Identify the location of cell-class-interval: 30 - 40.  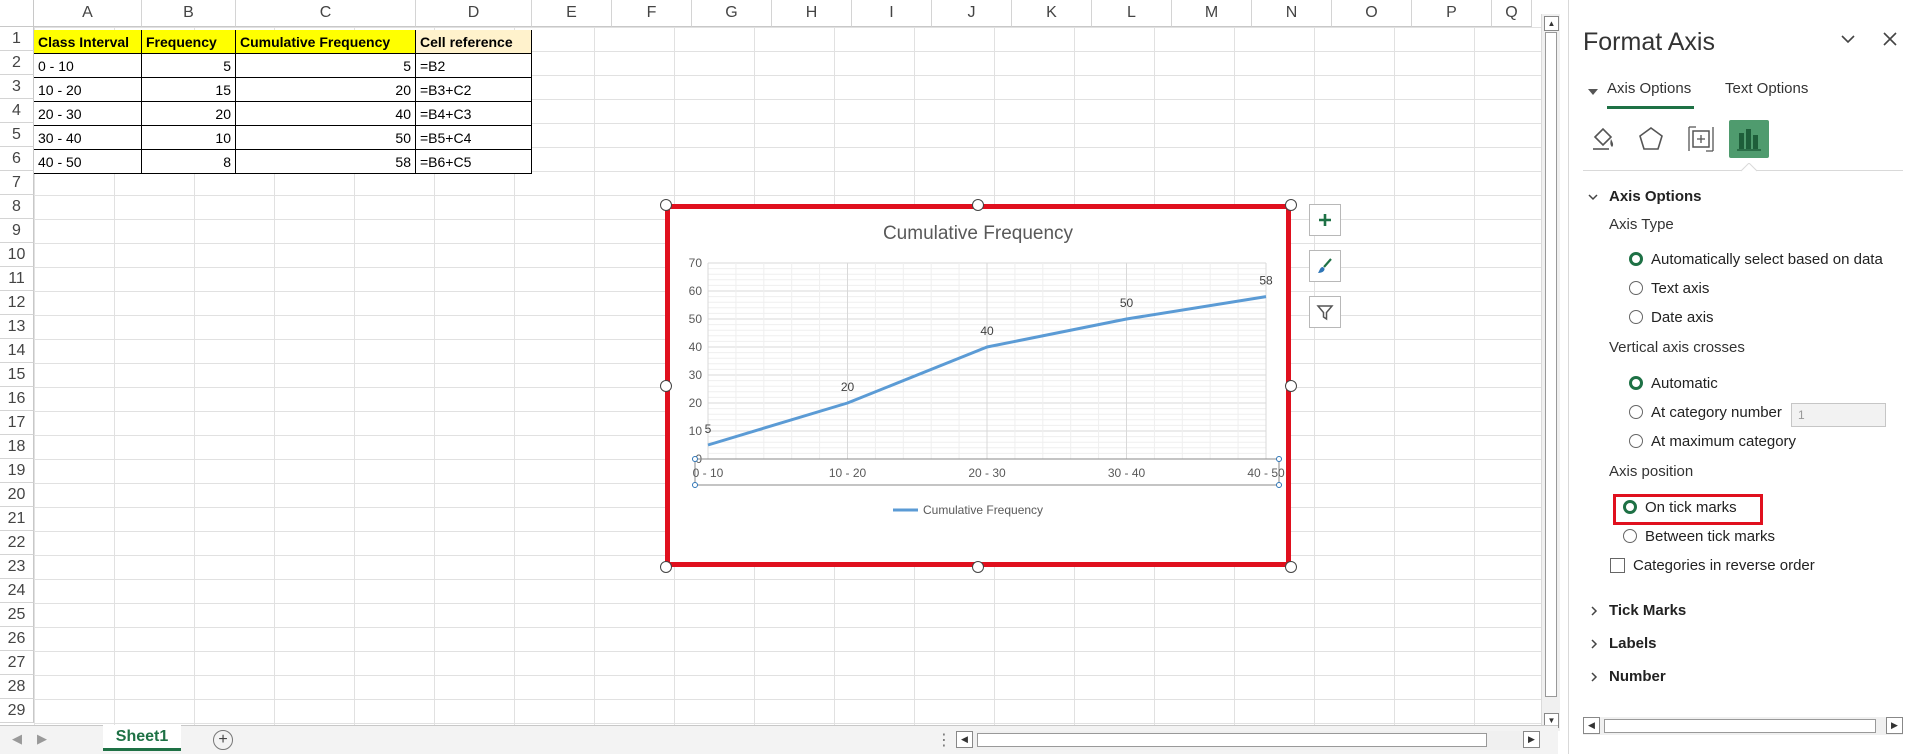
(88, 138).